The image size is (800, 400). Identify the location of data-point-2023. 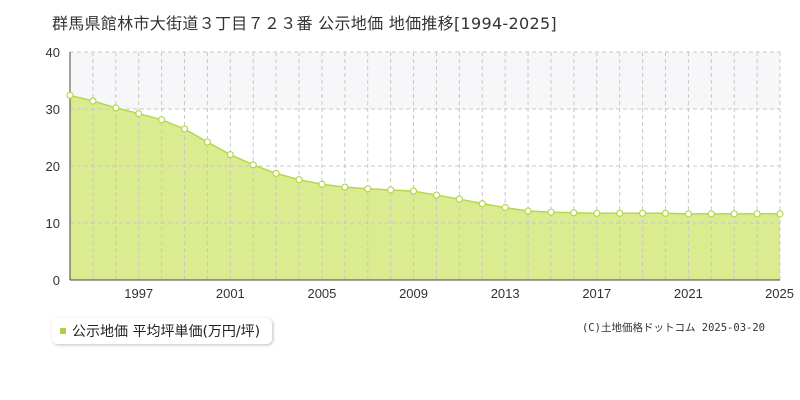
(734, 214).